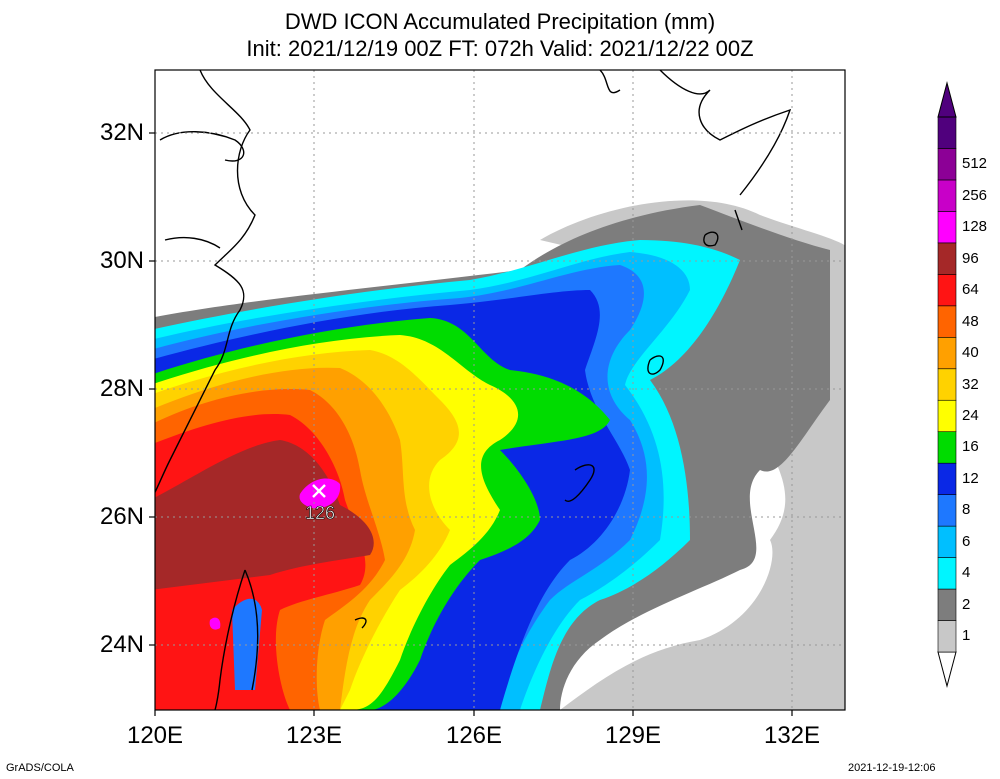  Describe the element at coordinates (121, 260) in the screenshot. I see `lat-label-30n: 30N` at that location.